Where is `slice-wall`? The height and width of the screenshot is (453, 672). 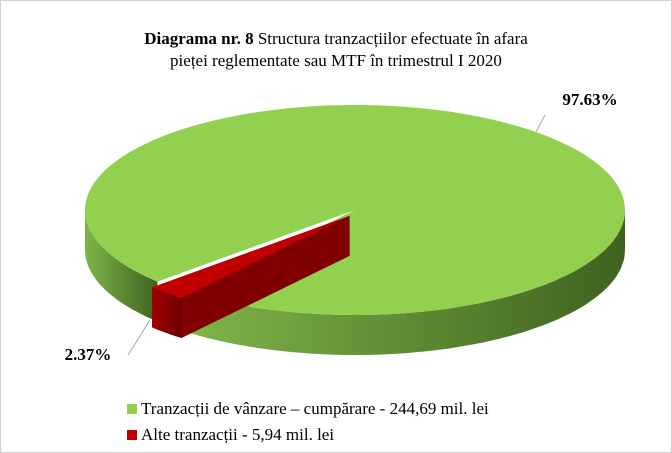
slice-wall is located at coordinates (250, 271).